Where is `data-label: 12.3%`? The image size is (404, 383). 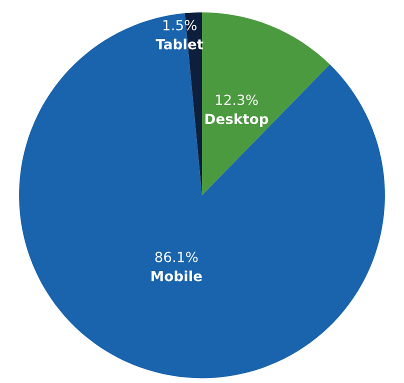
data-label: 12.3% is located at coordinates (237, 100).